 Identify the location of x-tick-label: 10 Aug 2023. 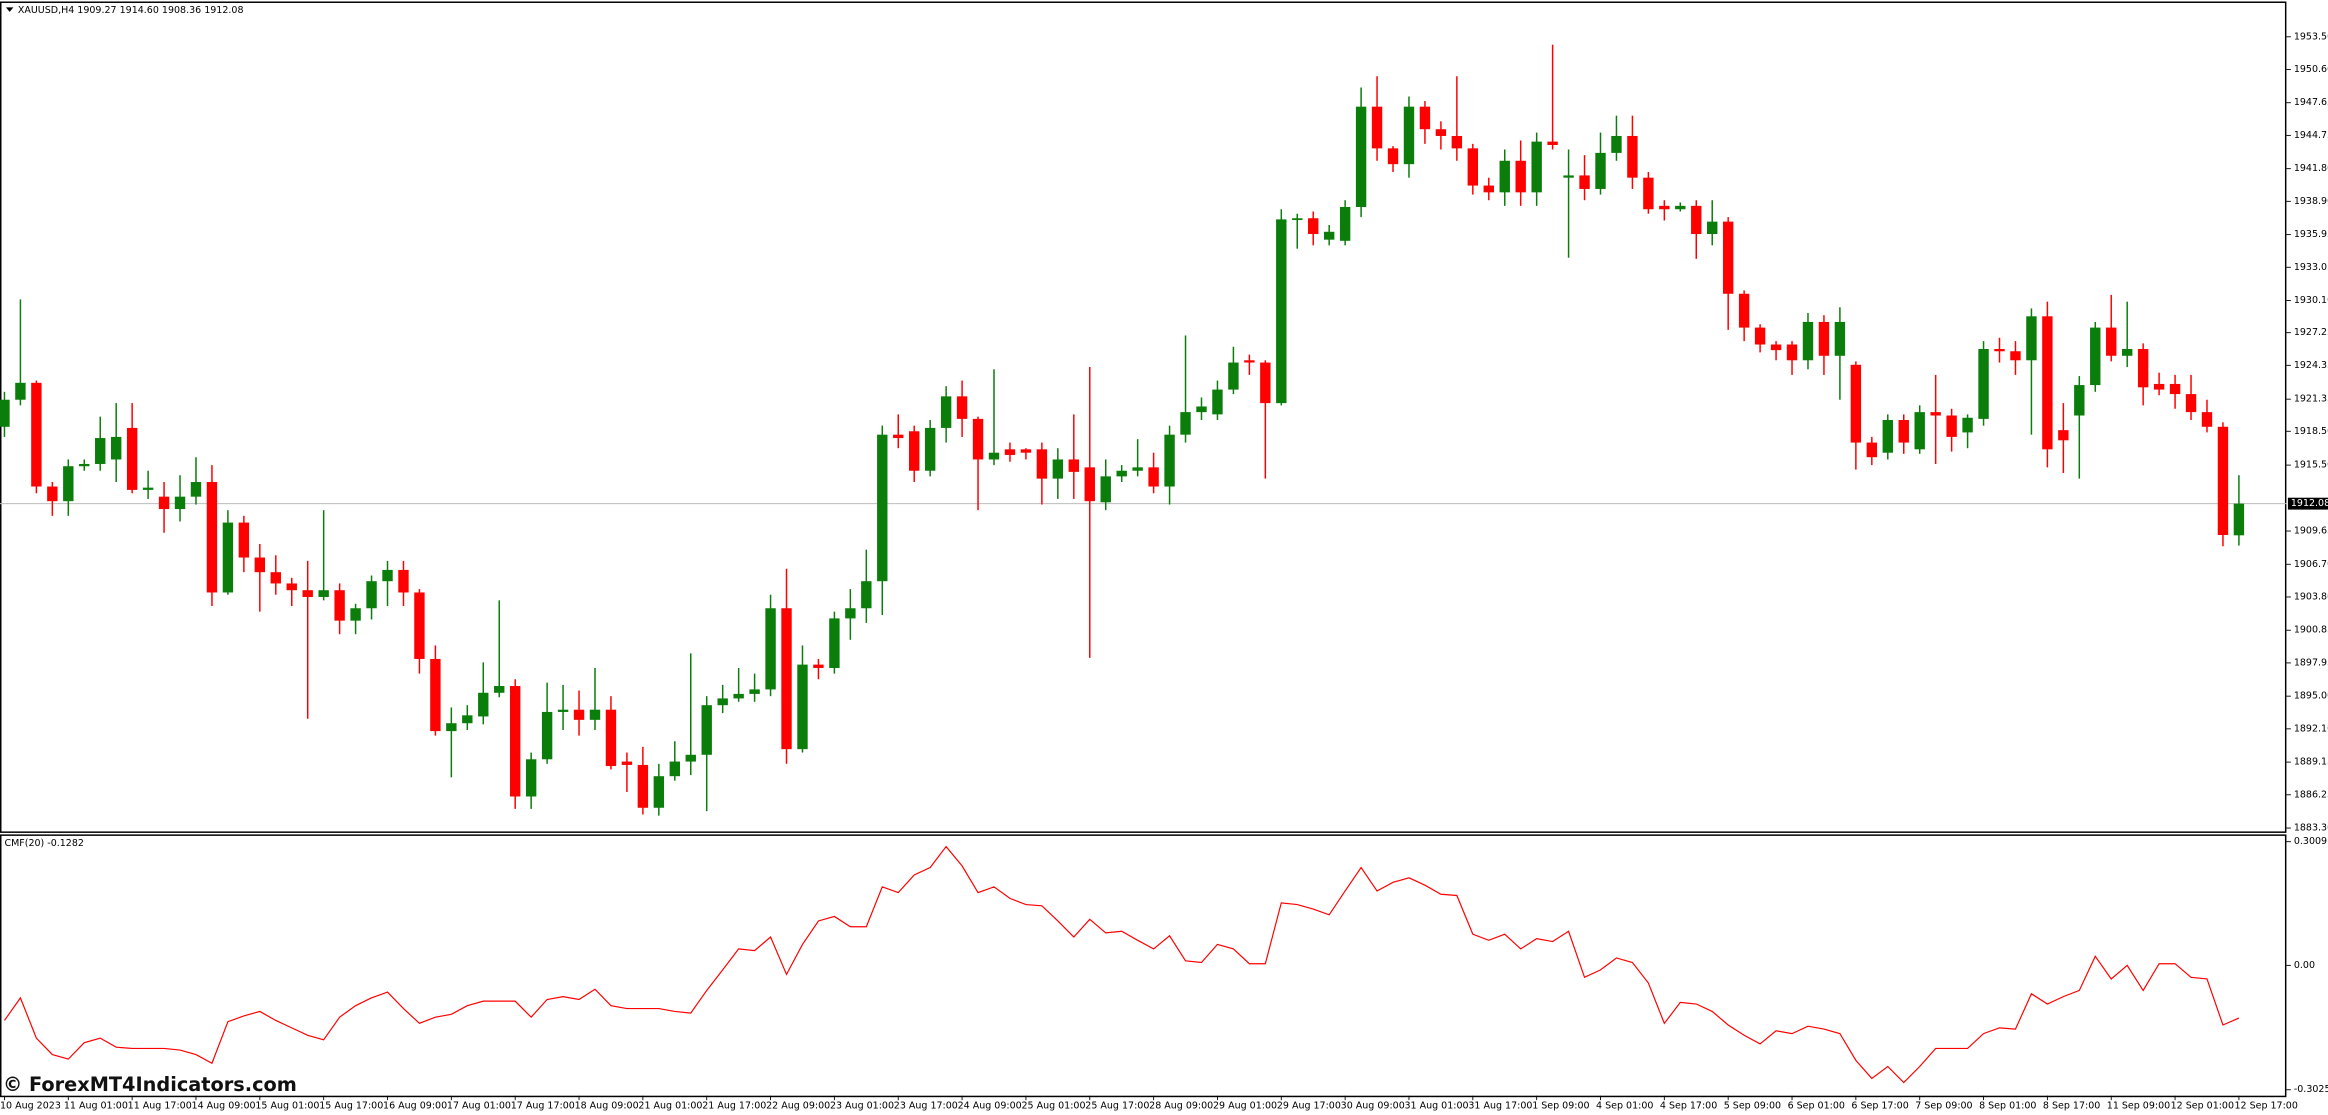
(30, 1106).